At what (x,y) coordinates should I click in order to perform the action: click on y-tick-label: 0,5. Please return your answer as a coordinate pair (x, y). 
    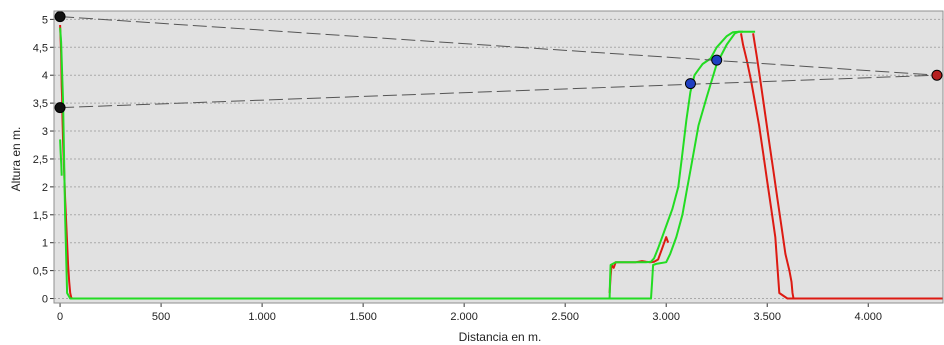
    Looking at the image, I should click on (40, 272).